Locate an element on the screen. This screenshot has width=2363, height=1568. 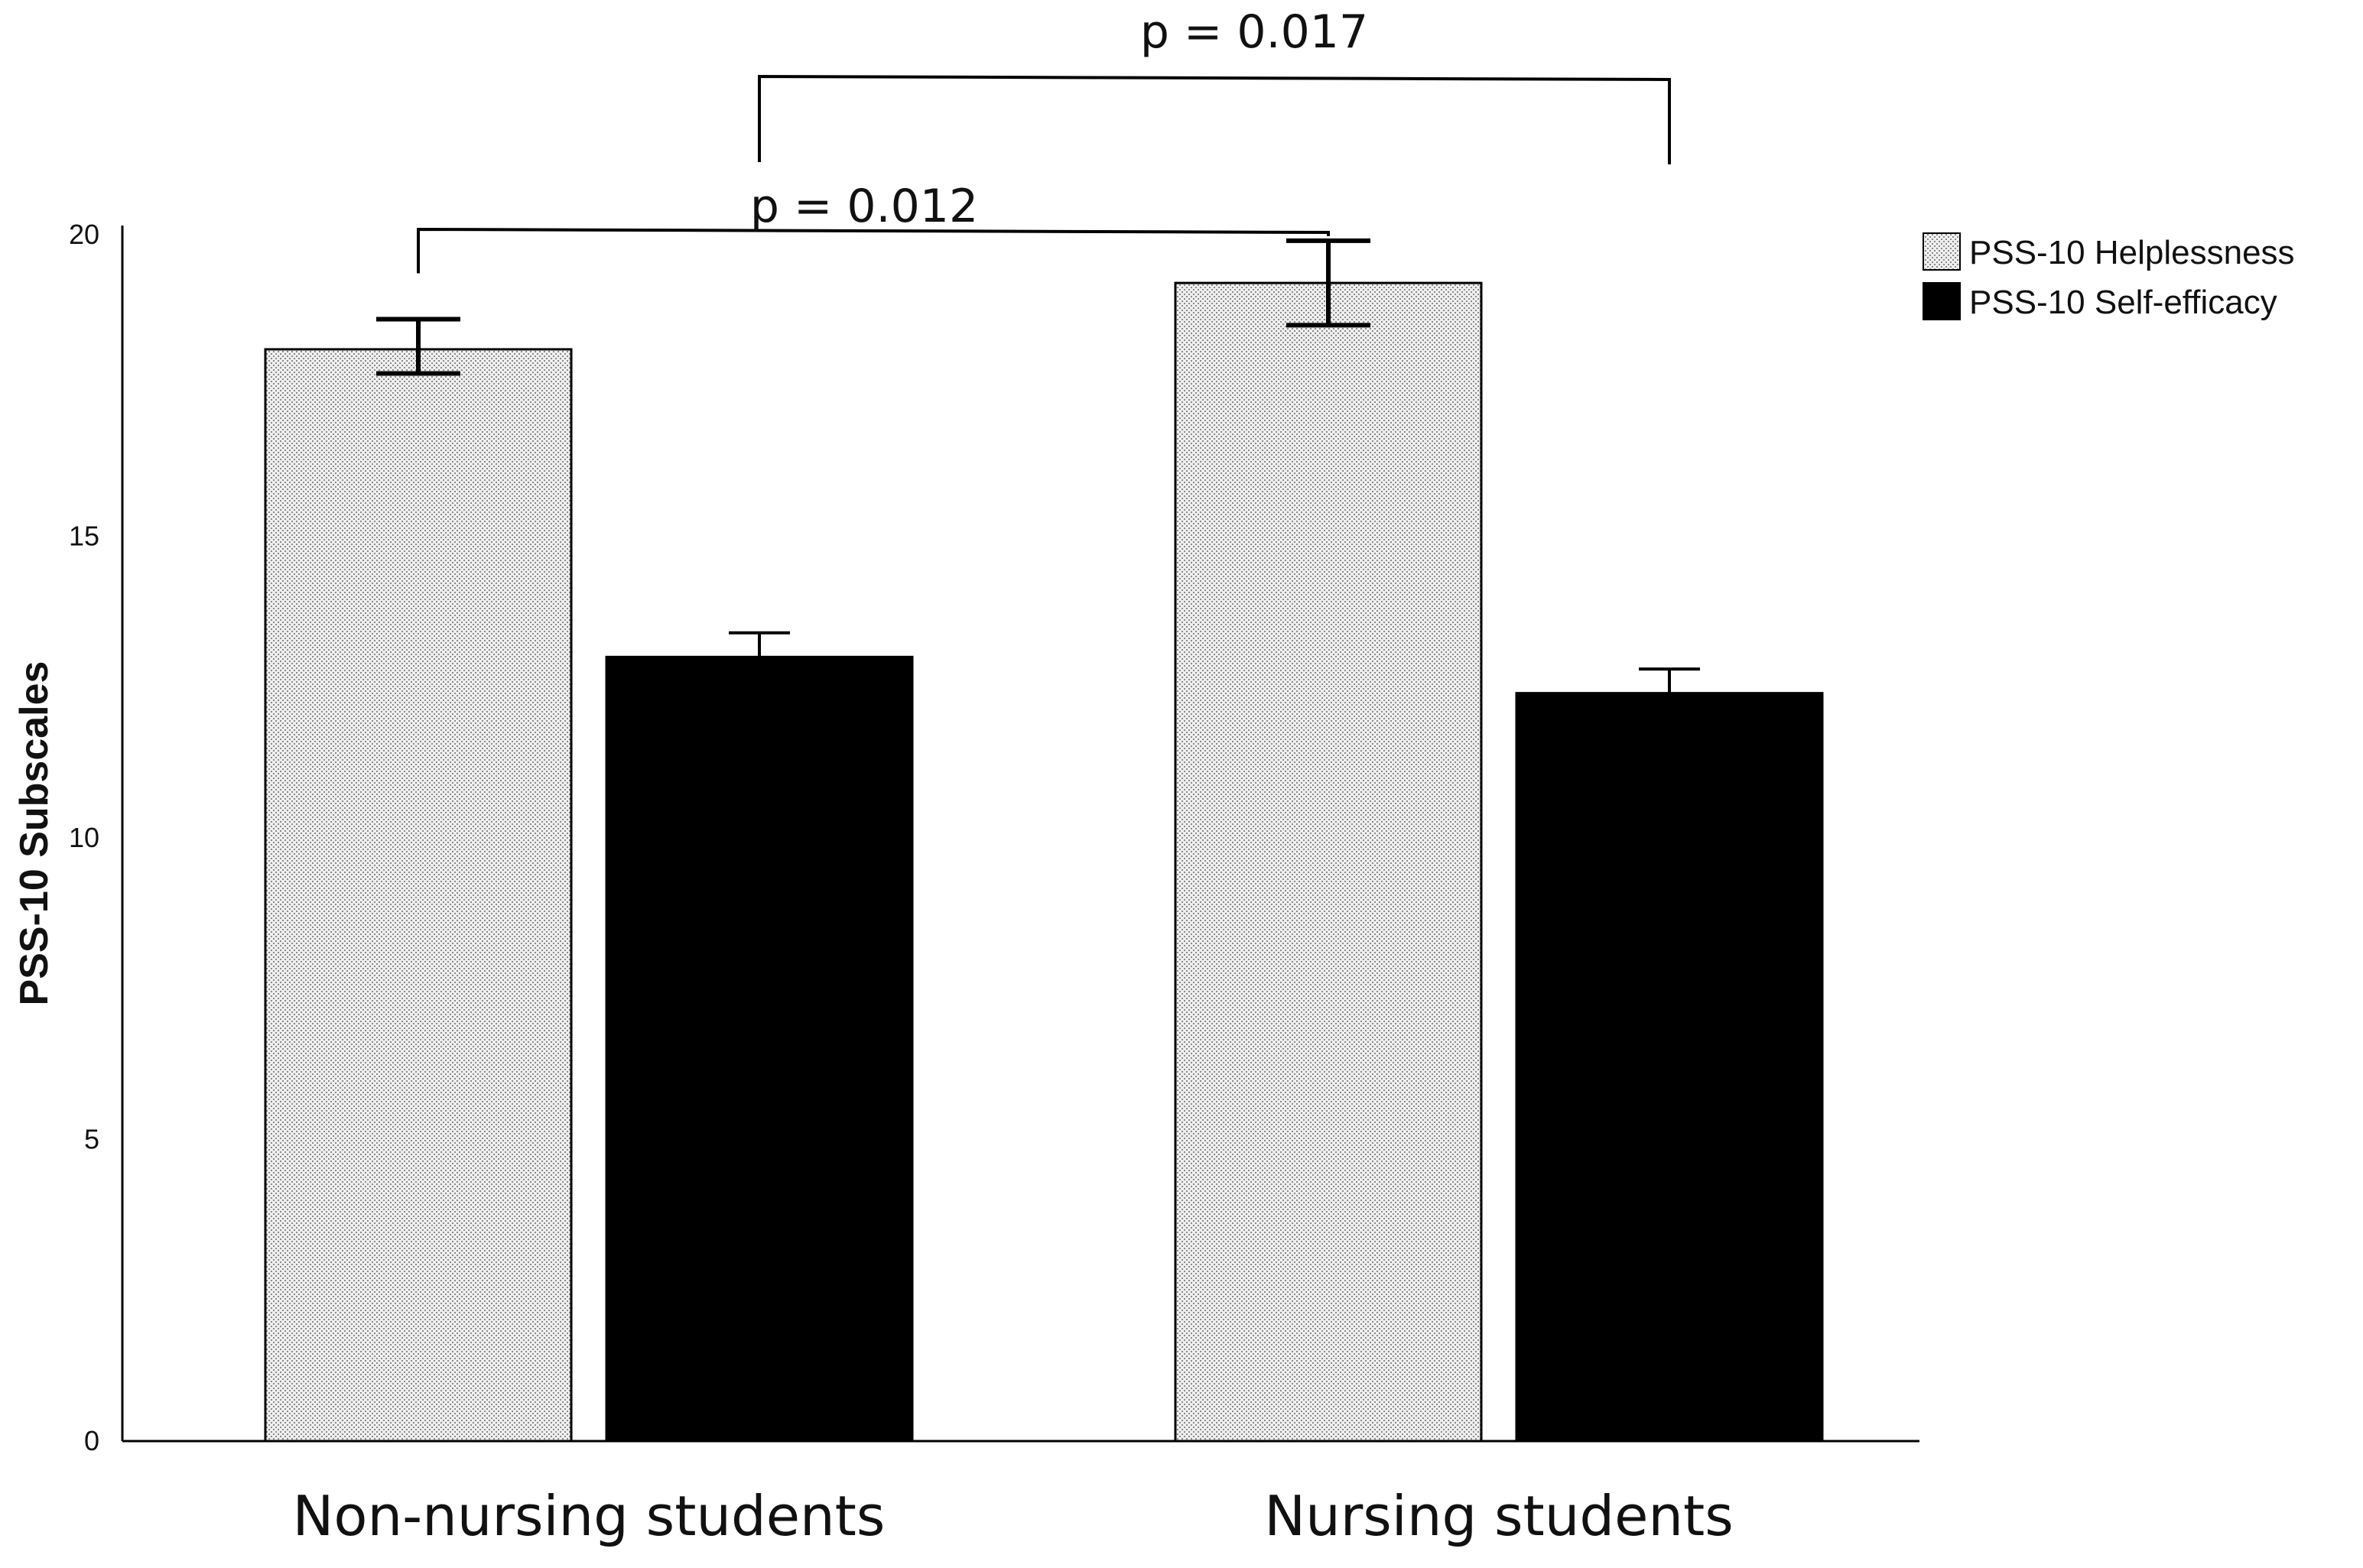
x-tick-label: Non-nursing students is located at coordinates (589, 1516).